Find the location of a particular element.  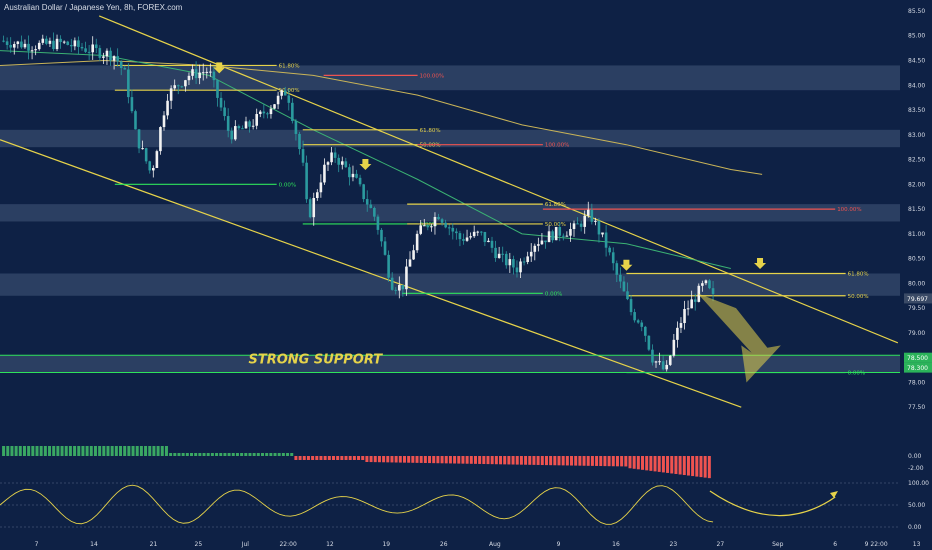

osc-projection-curve is located at coordinates (772, 503).